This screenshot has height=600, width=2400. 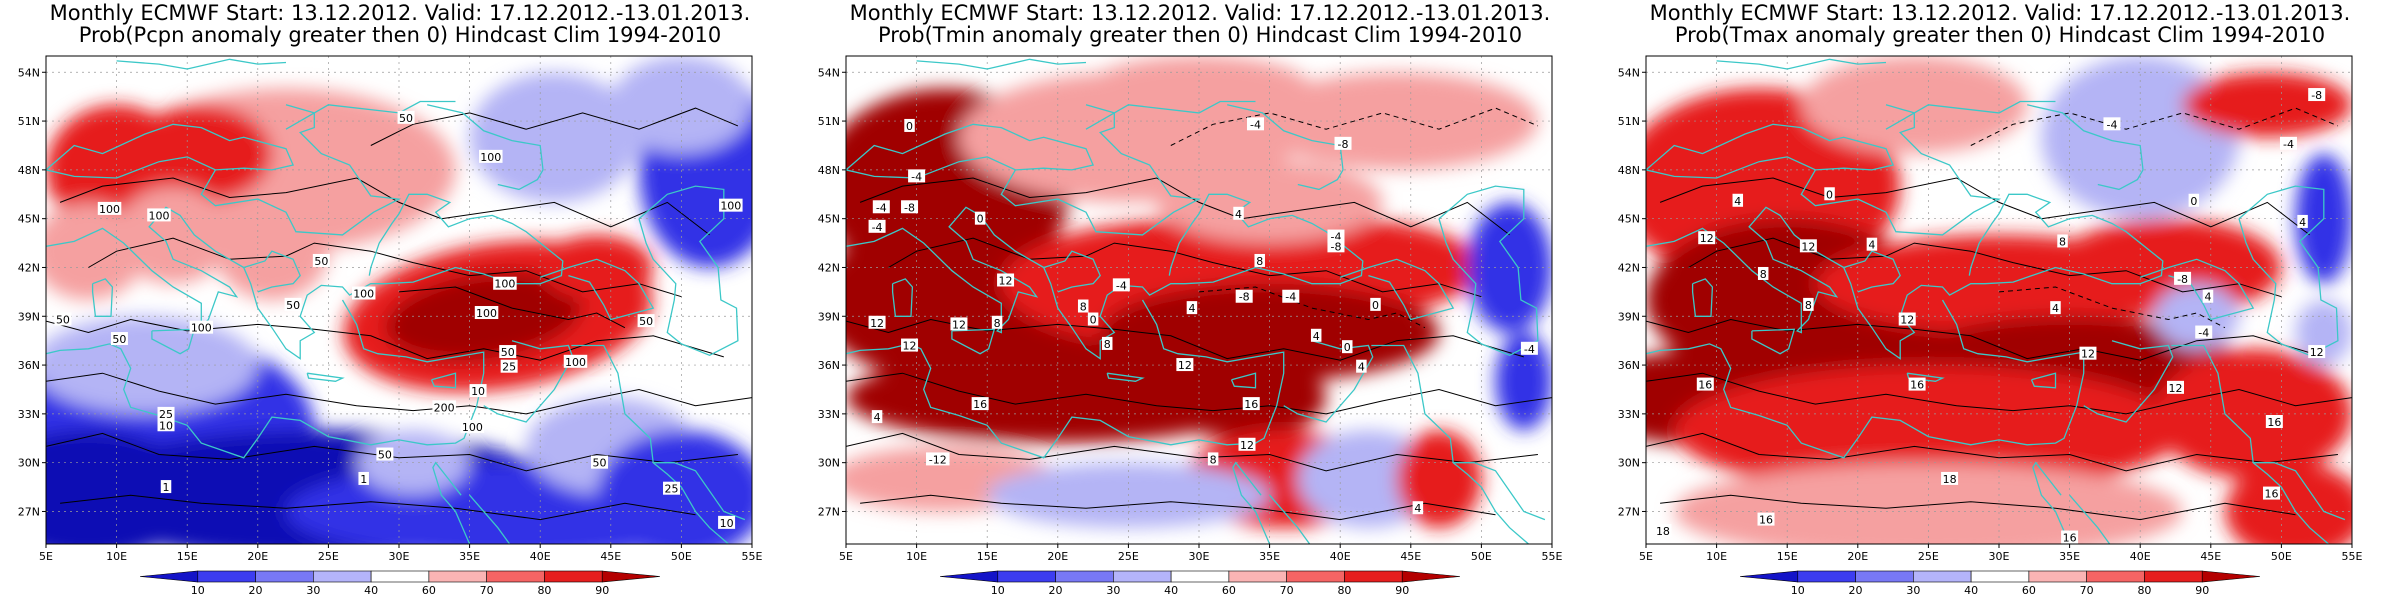 I want to click on contour-label: 25, so click(x=509, y=367).